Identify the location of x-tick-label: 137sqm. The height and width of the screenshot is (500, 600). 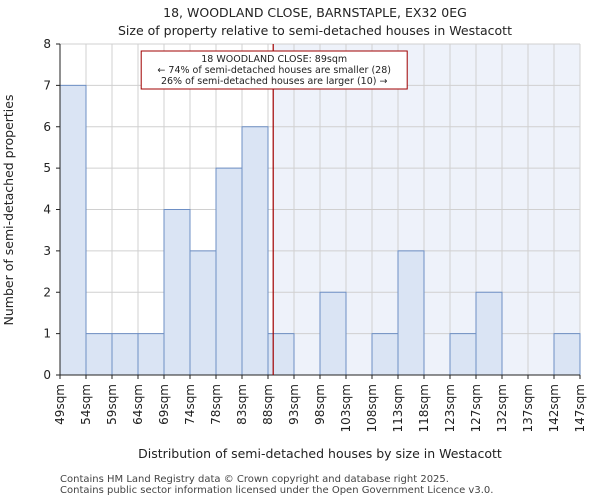
(528, 408).